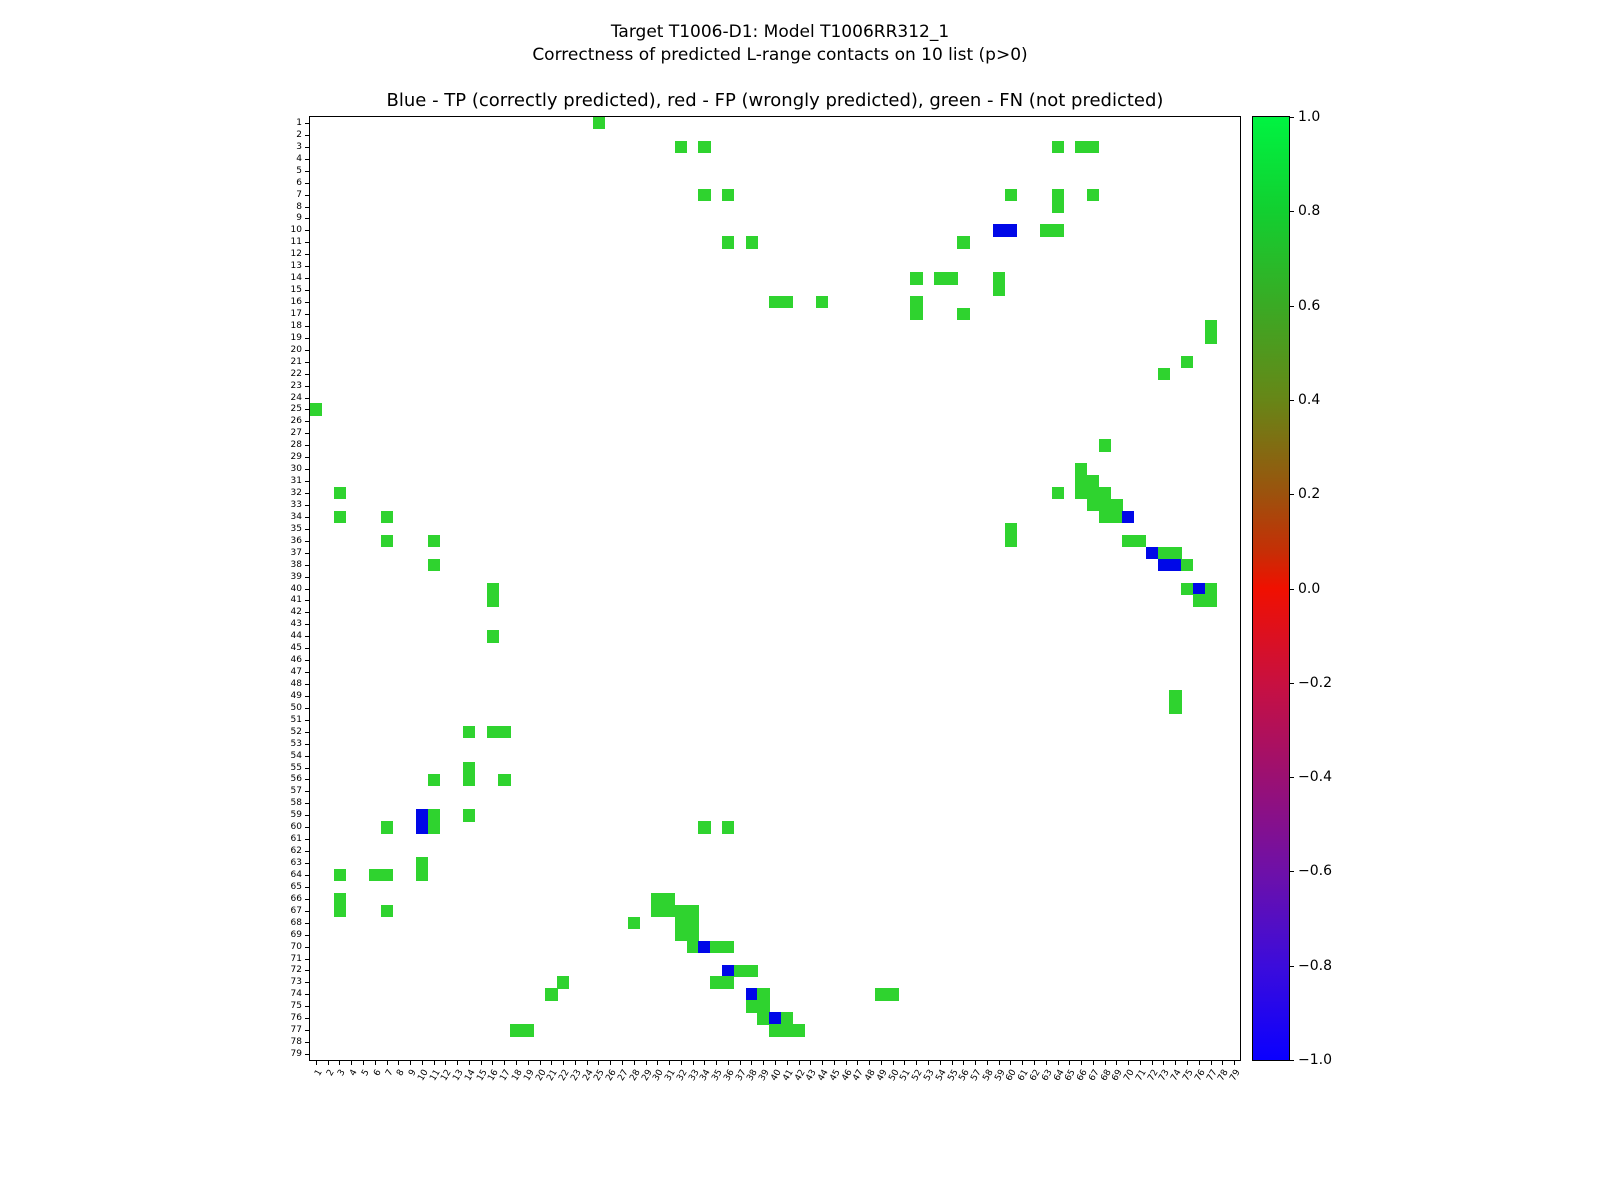 This screenshot has height=1200, width=1600. I want to click on x-tick-label: 37, so click(741, 1075).